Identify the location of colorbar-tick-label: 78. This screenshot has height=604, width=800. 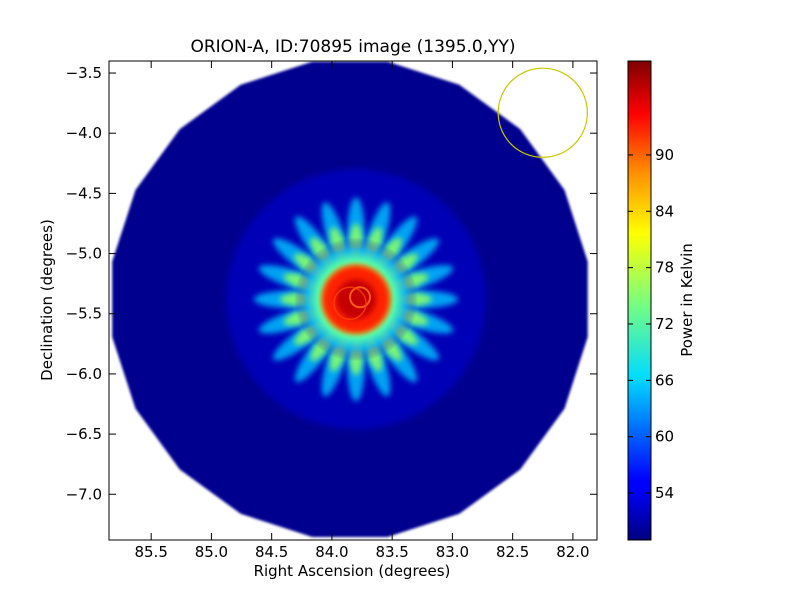
(664, 268).